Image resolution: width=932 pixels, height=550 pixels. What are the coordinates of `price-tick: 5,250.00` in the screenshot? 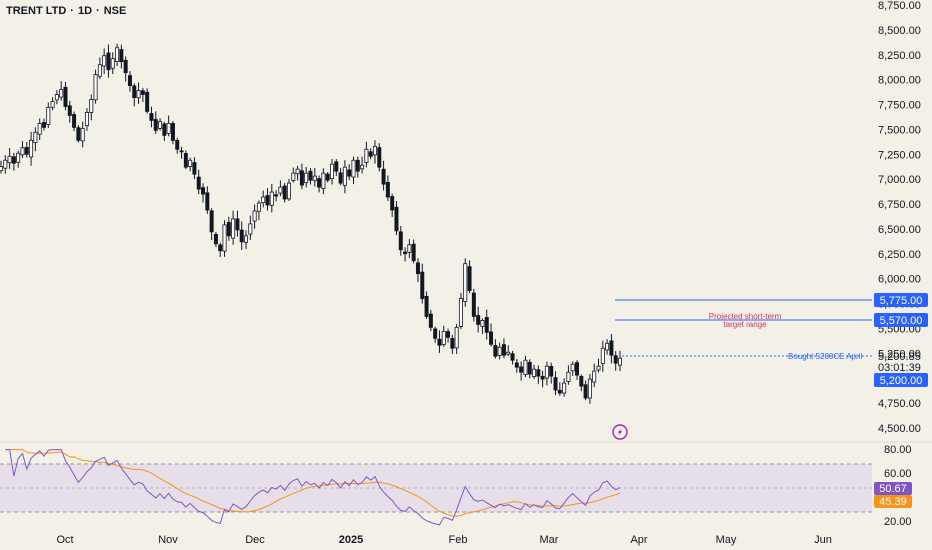 It's located at (899, 354).